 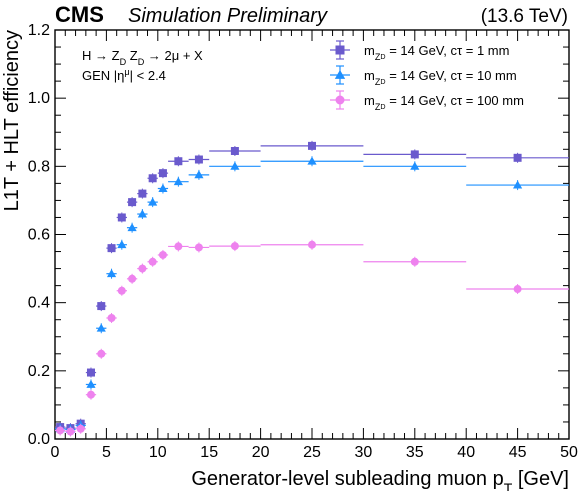 What do you see at coordinates (39, 439) in the screenshot?
I see `y-tick-label: 0.0` at bounding box center [39, 439].